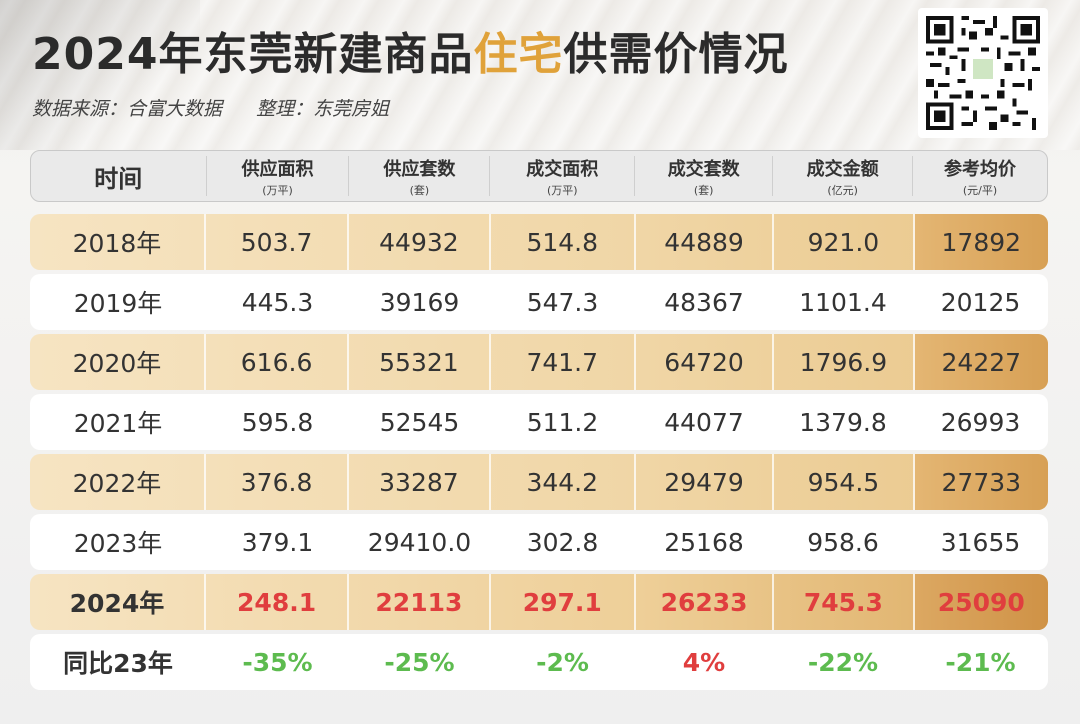 This screenshot has height=724, width=1080. What do you see at coordinates (278, 602) in the screenshot?
I see `cell-supply-area: 248.1` at bounding box center [278, 602].